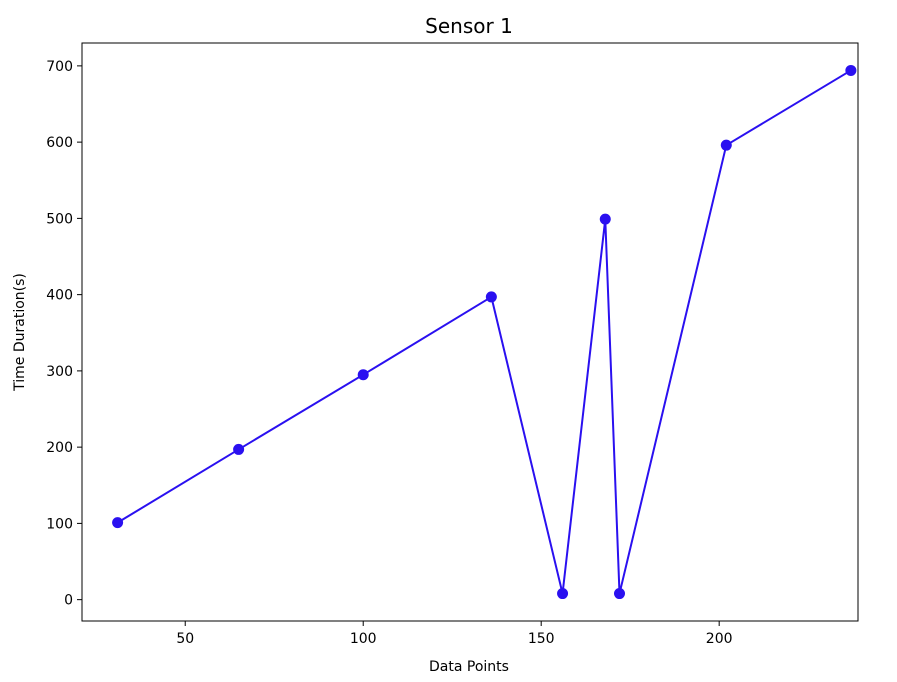  What do you see at coordinates (59, 372) in the screenshot?
I see `y-tick-label: 300` at bounding box center [59, 372].